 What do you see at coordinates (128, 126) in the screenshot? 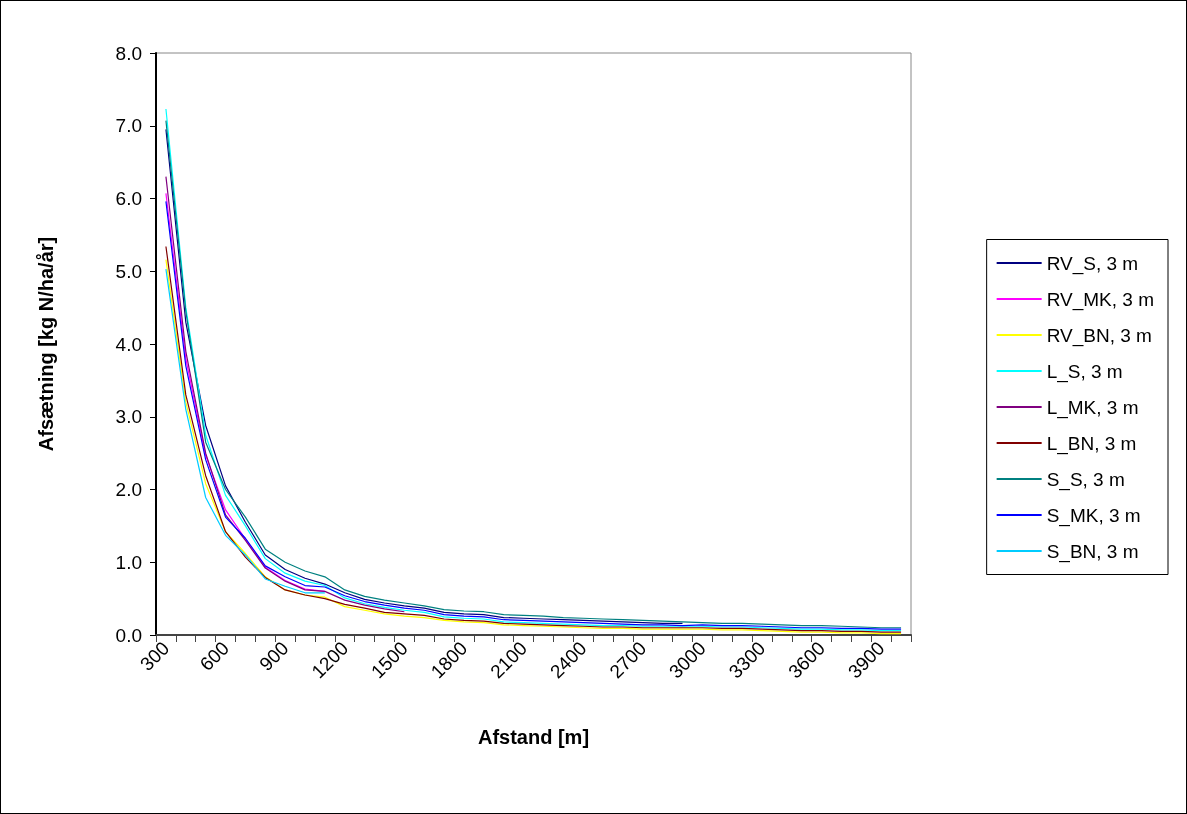
I see `y-tick-label: 7.0` at bounding box center [128, 126].